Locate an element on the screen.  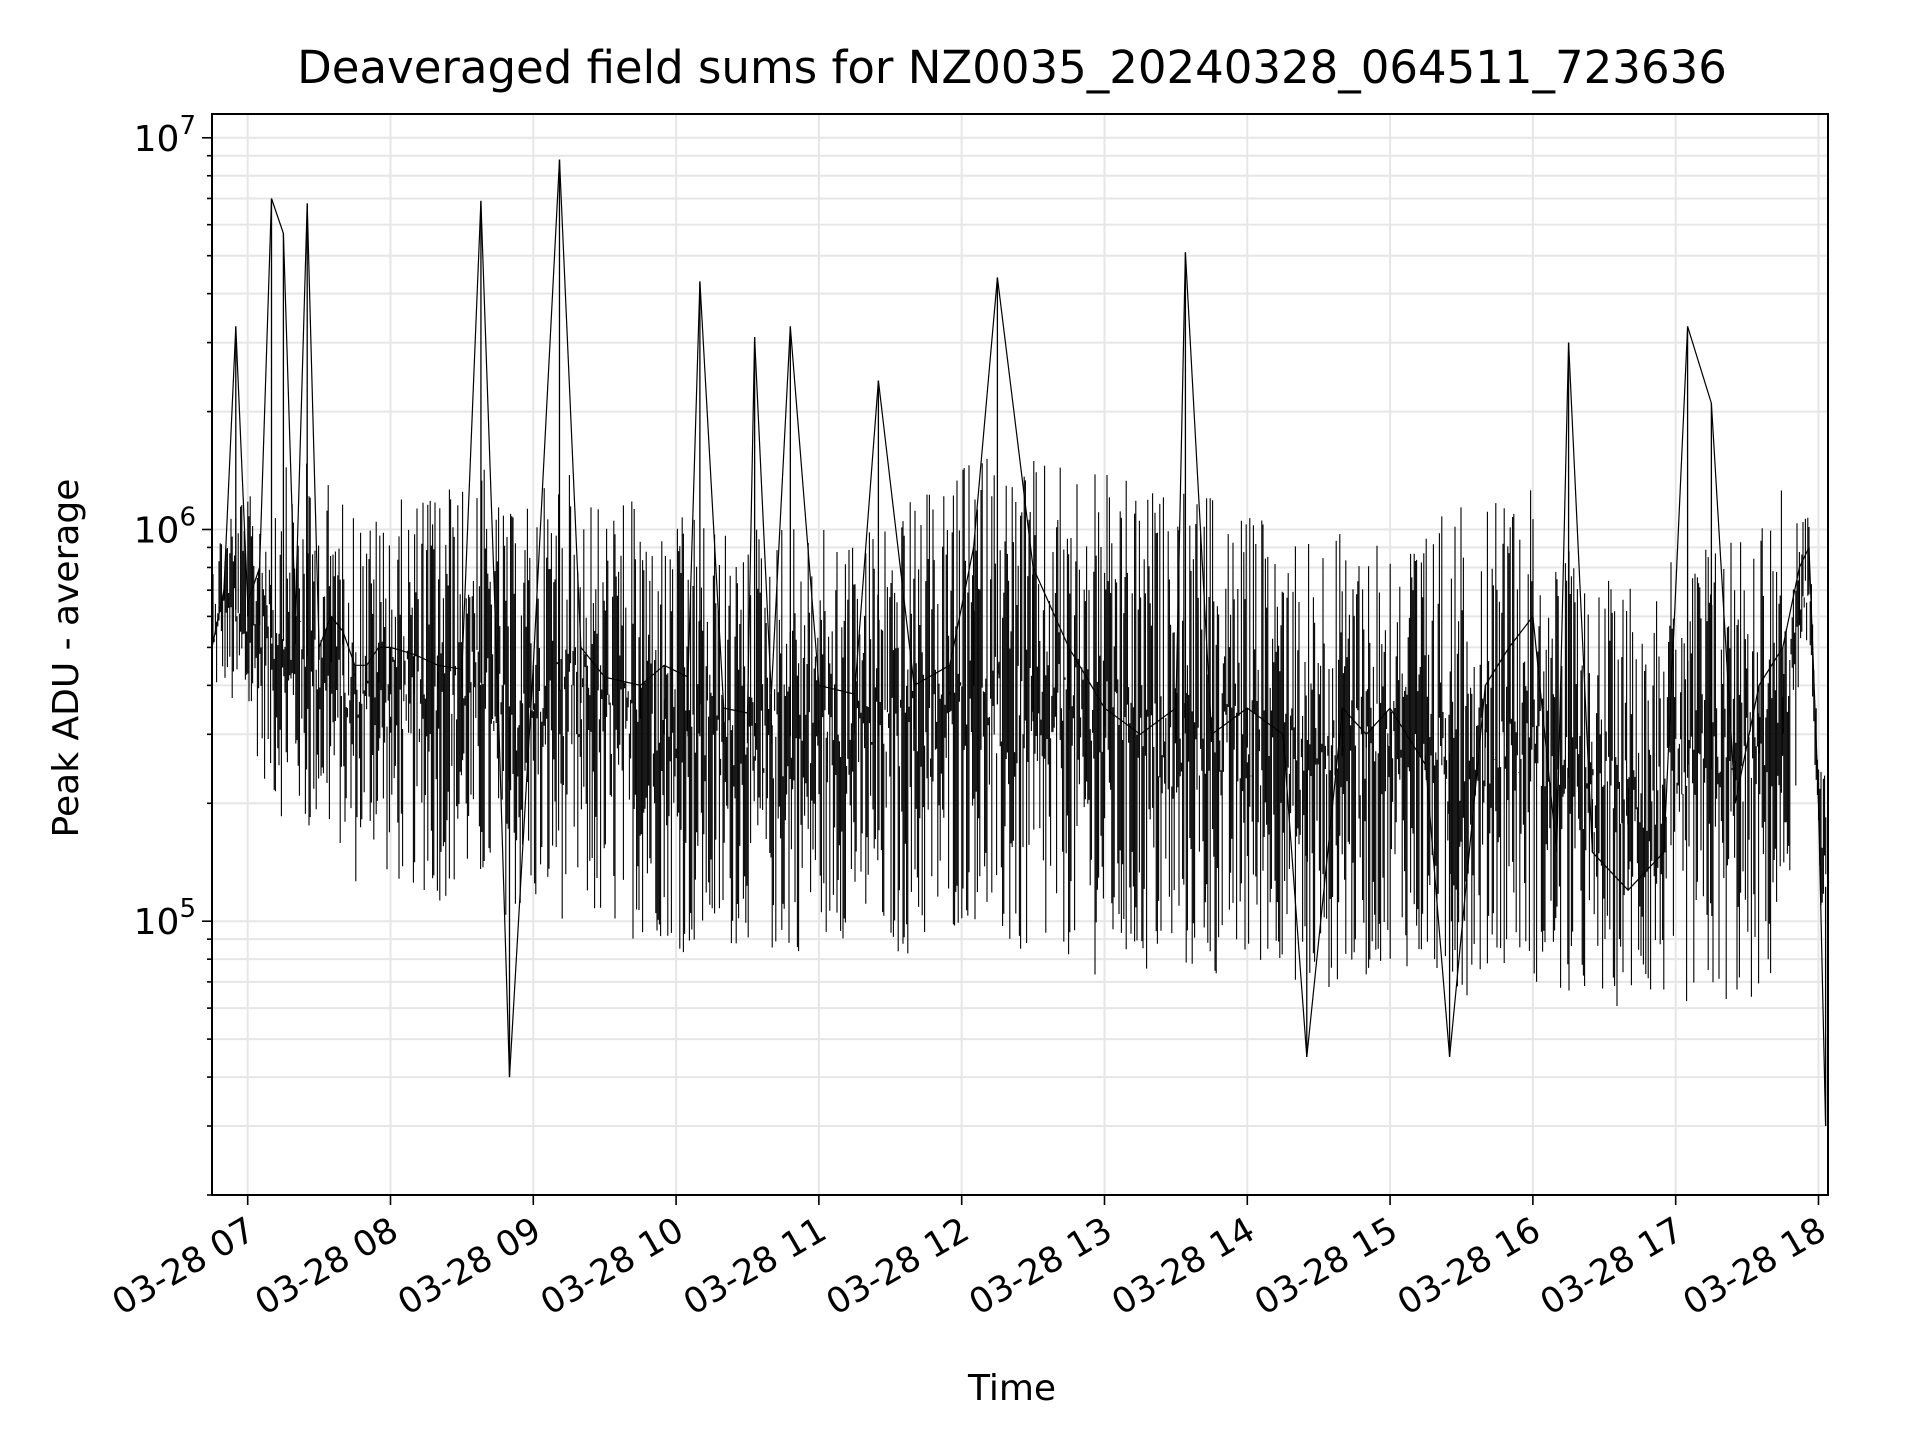
y-tick-exponent: 6 is located at coordinates (187, 517).